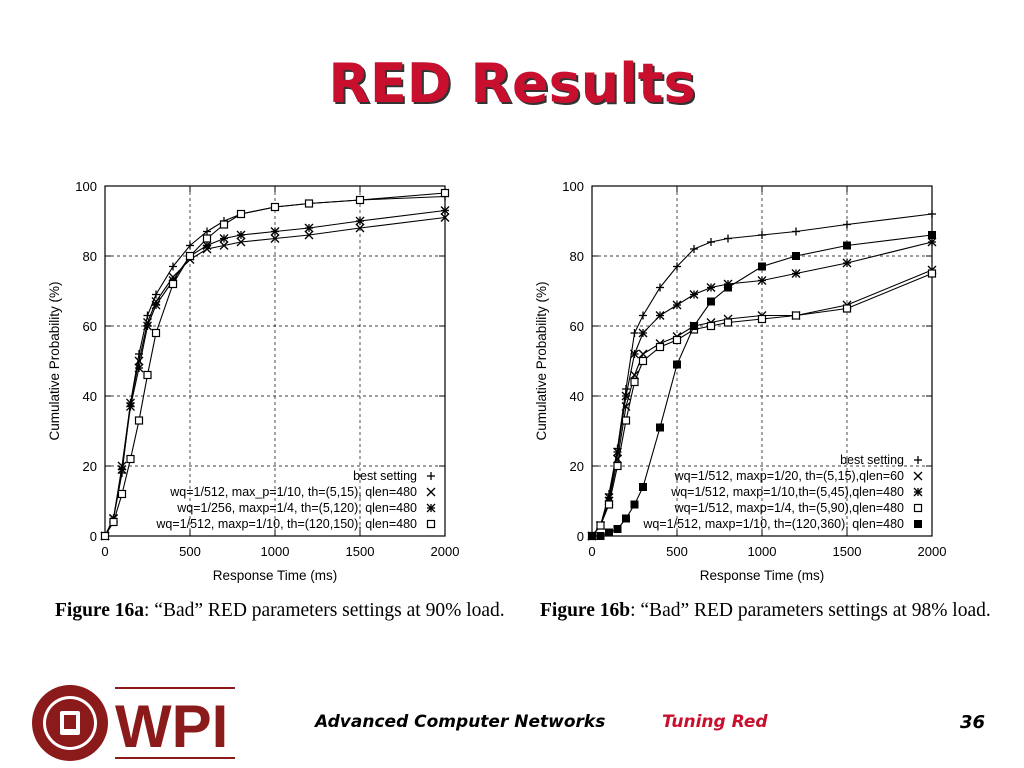  Describe the element at coordinates (171, 726) in the screenshot. I see `wpi-wordmark: WPI` at that location.